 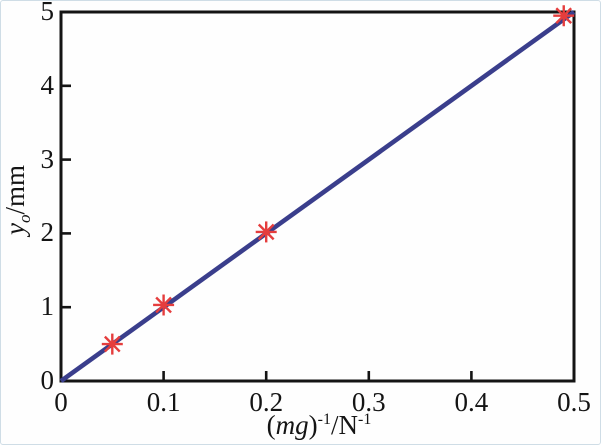 What do you see at coordinates (368, 402) in the screenshot?
I see `x-tick-label: 0.3` at bounding box center [368, 402].